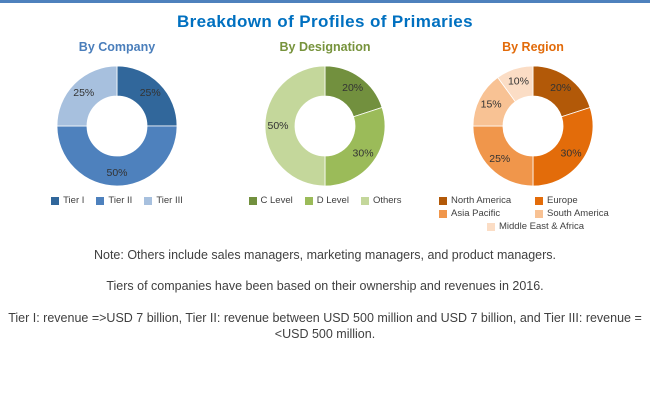 The width and height of the screenshot is (650, 413). I want to click on legend-by-designation: C Level D Level Others, so click(325, 200).